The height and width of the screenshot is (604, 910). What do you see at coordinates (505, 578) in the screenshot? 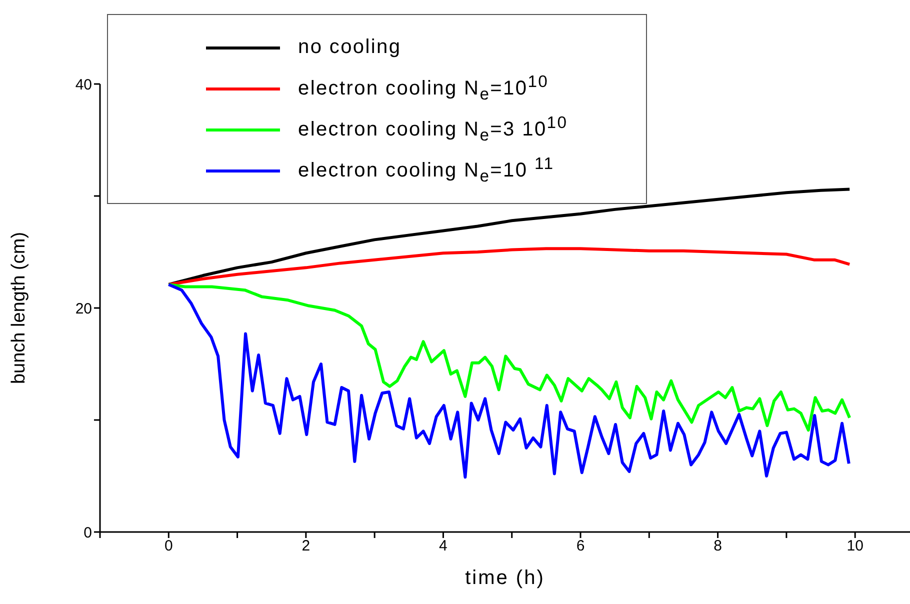
I see `x-axis-title: time (h)` at bounding box center [505, 578].